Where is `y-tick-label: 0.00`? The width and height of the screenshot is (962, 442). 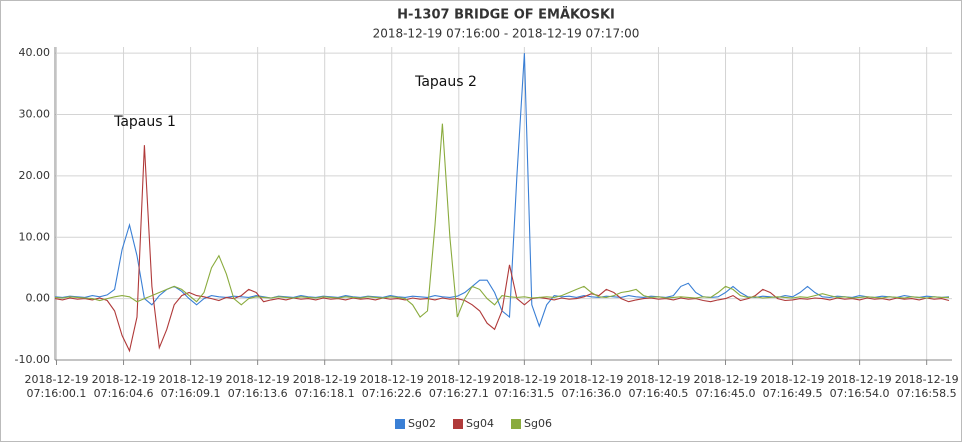 y-tick-label: 0.00 is located at coordinates (38, 298).